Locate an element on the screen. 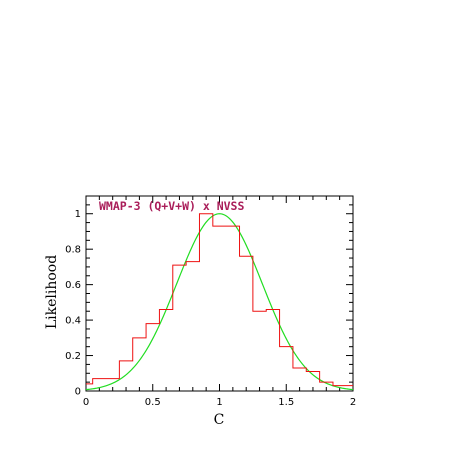  y-tick-label: 0.2 is located at coordinates (73, 356).